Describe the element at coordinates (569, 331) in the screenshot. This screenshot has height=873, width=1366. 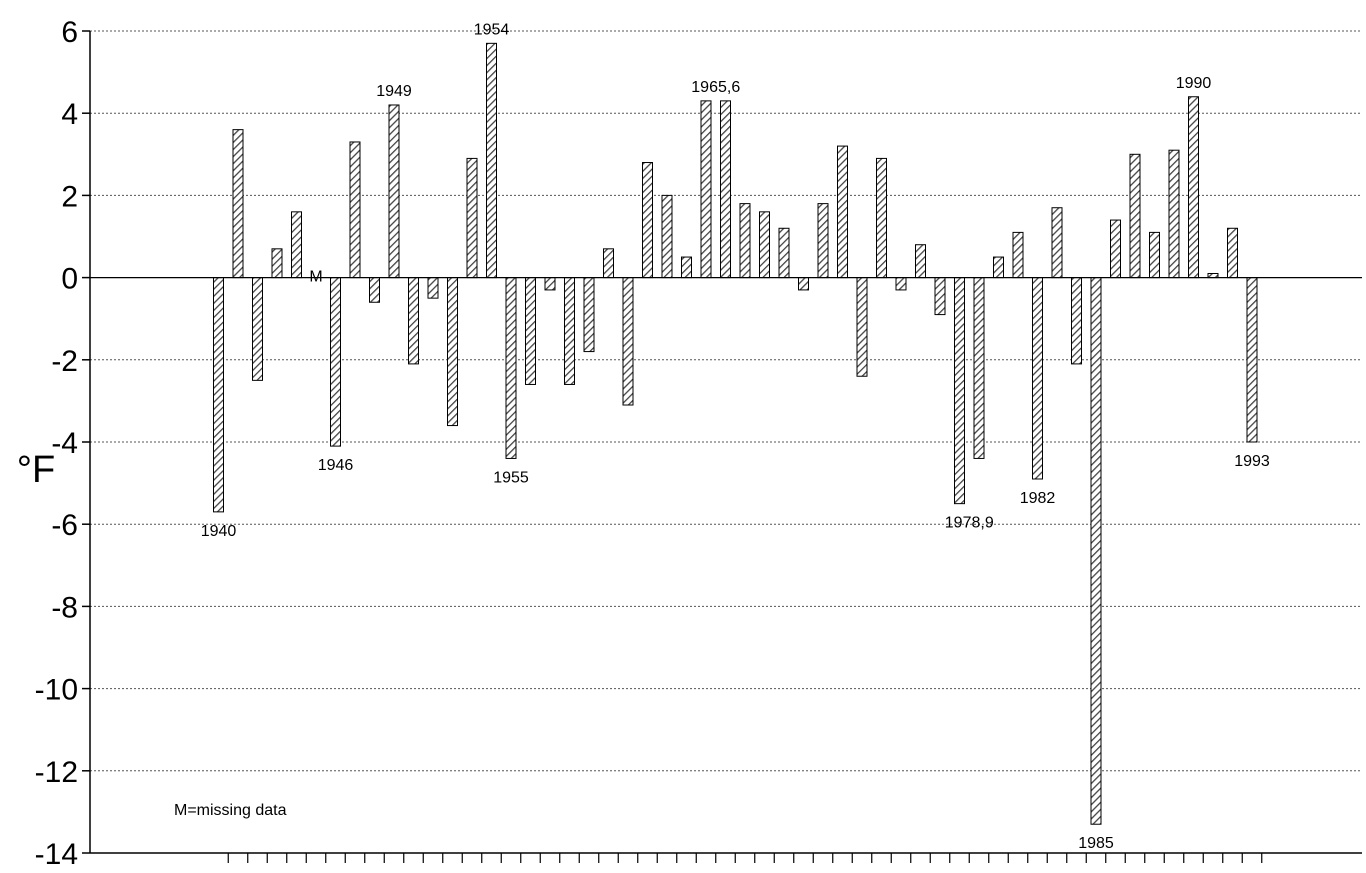
I see `bar-1958` at that location.